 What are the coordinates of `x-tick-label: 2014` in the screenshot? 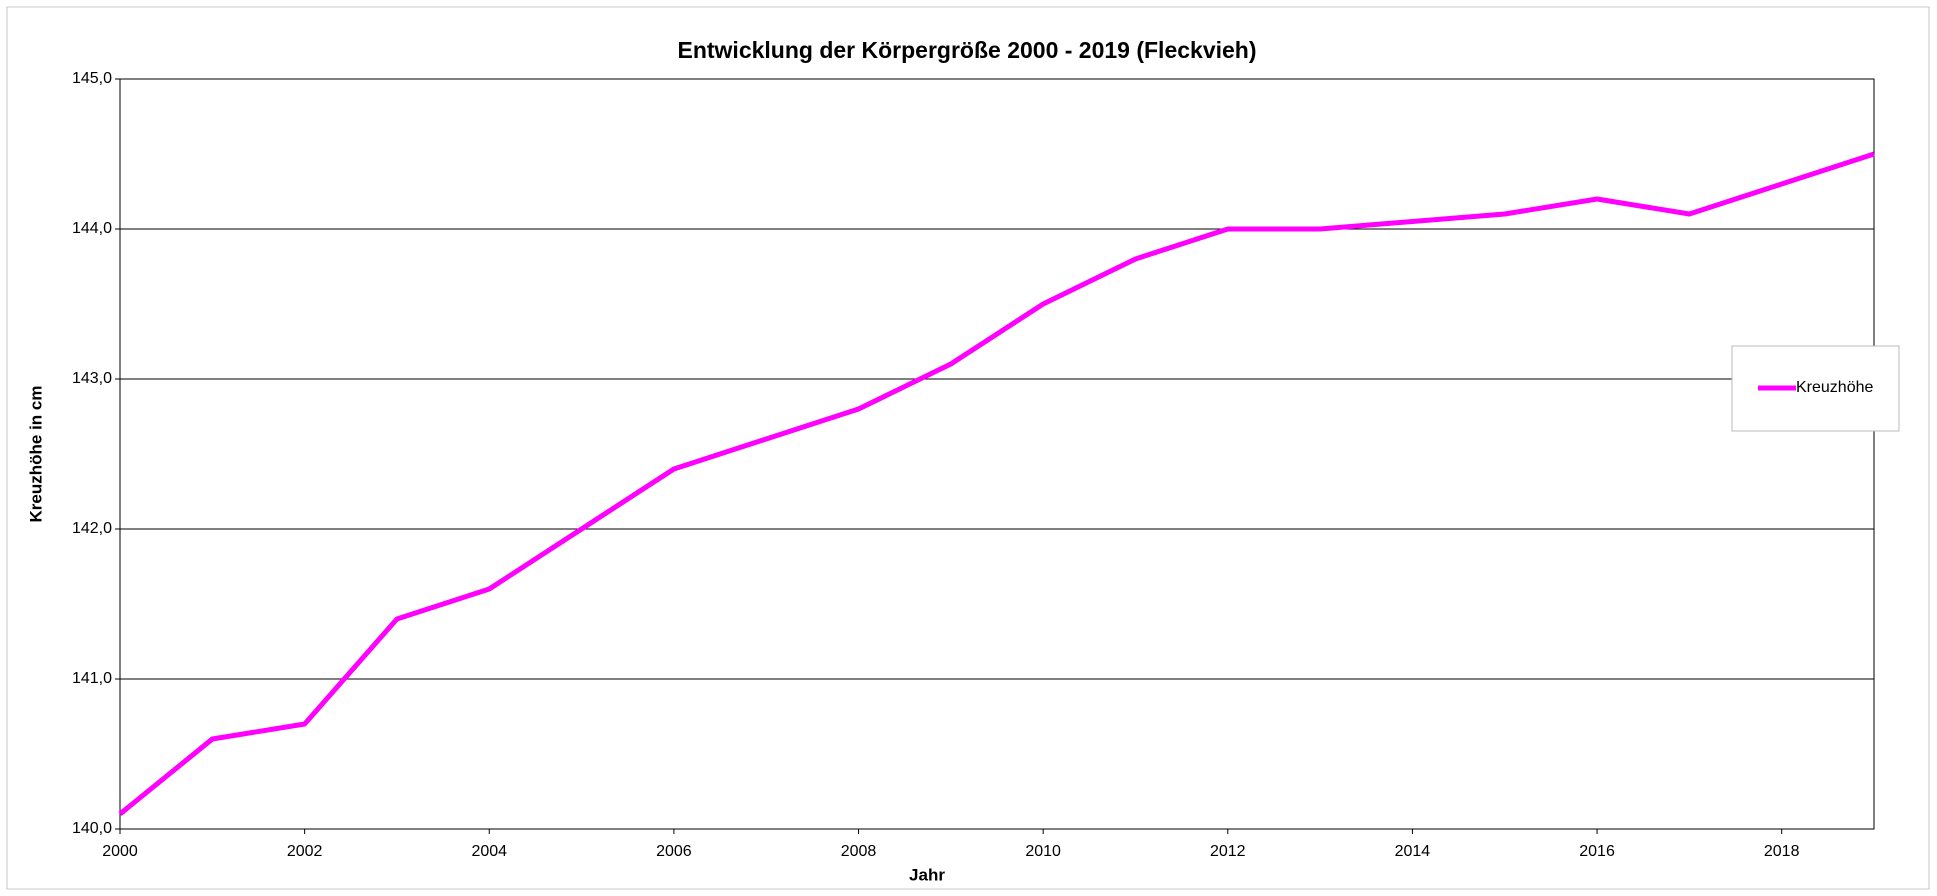 It's located at (1413, 851).